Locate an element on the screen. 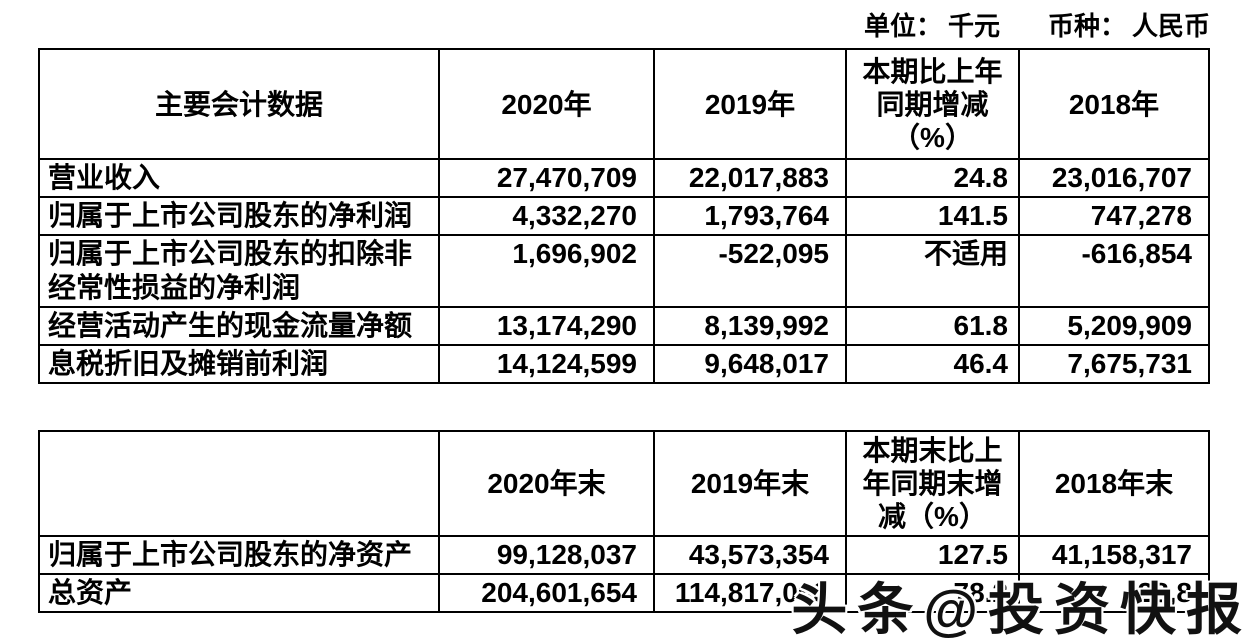 The width and height of the screenshot is (1246, 642). cell-change: 78.2 is located at coordinates (932, 593).